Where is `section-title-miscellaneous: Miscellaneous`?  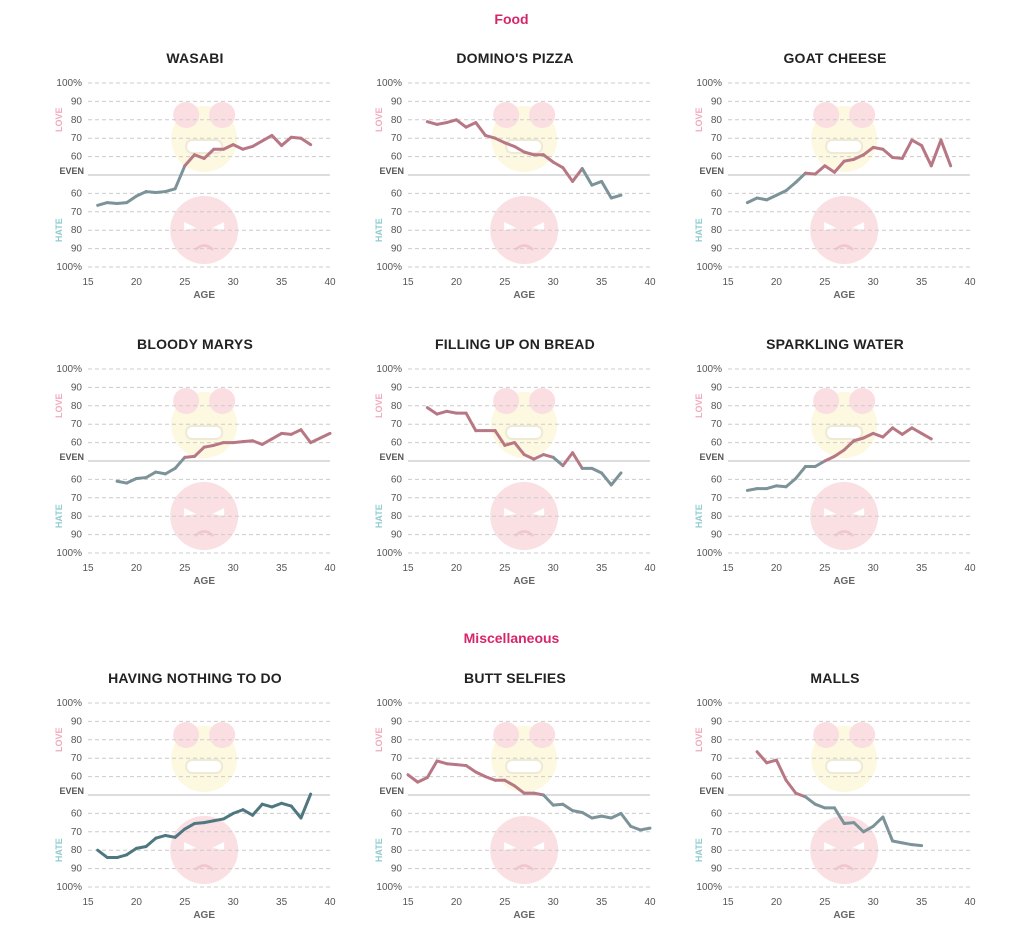
section-title-miscellaneous: Miscellaneous is located at coordinates (511, 638).